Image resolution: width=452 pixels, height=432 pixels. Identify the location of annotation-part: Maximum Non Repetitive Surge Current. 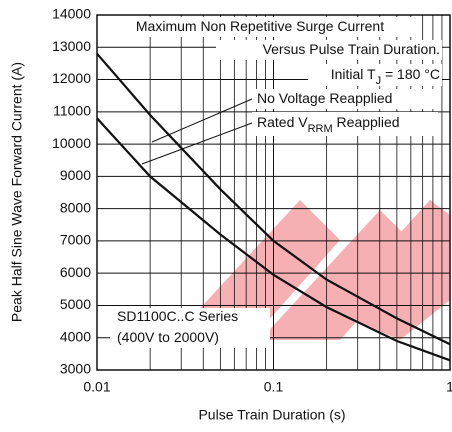
(260, 26).